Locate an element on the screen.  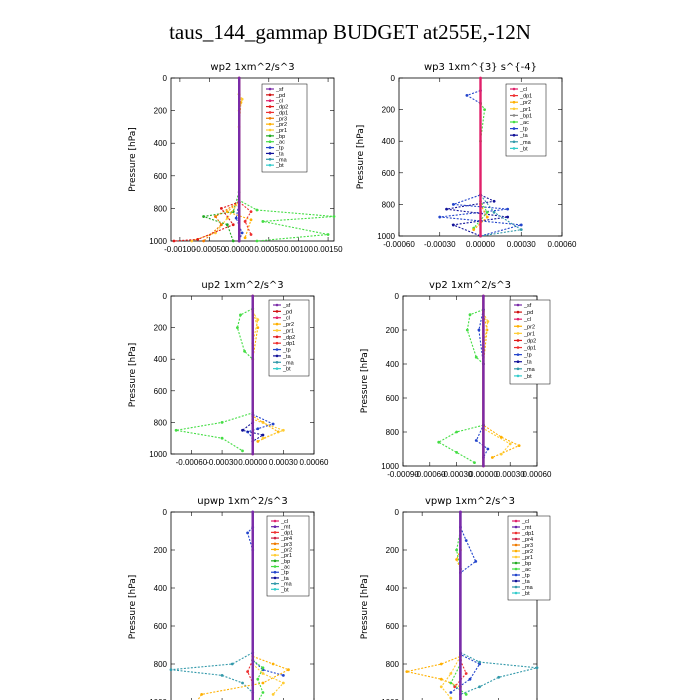
panel-title: wp2 1xm^2/s^3 is located at coordinates (252, 67).